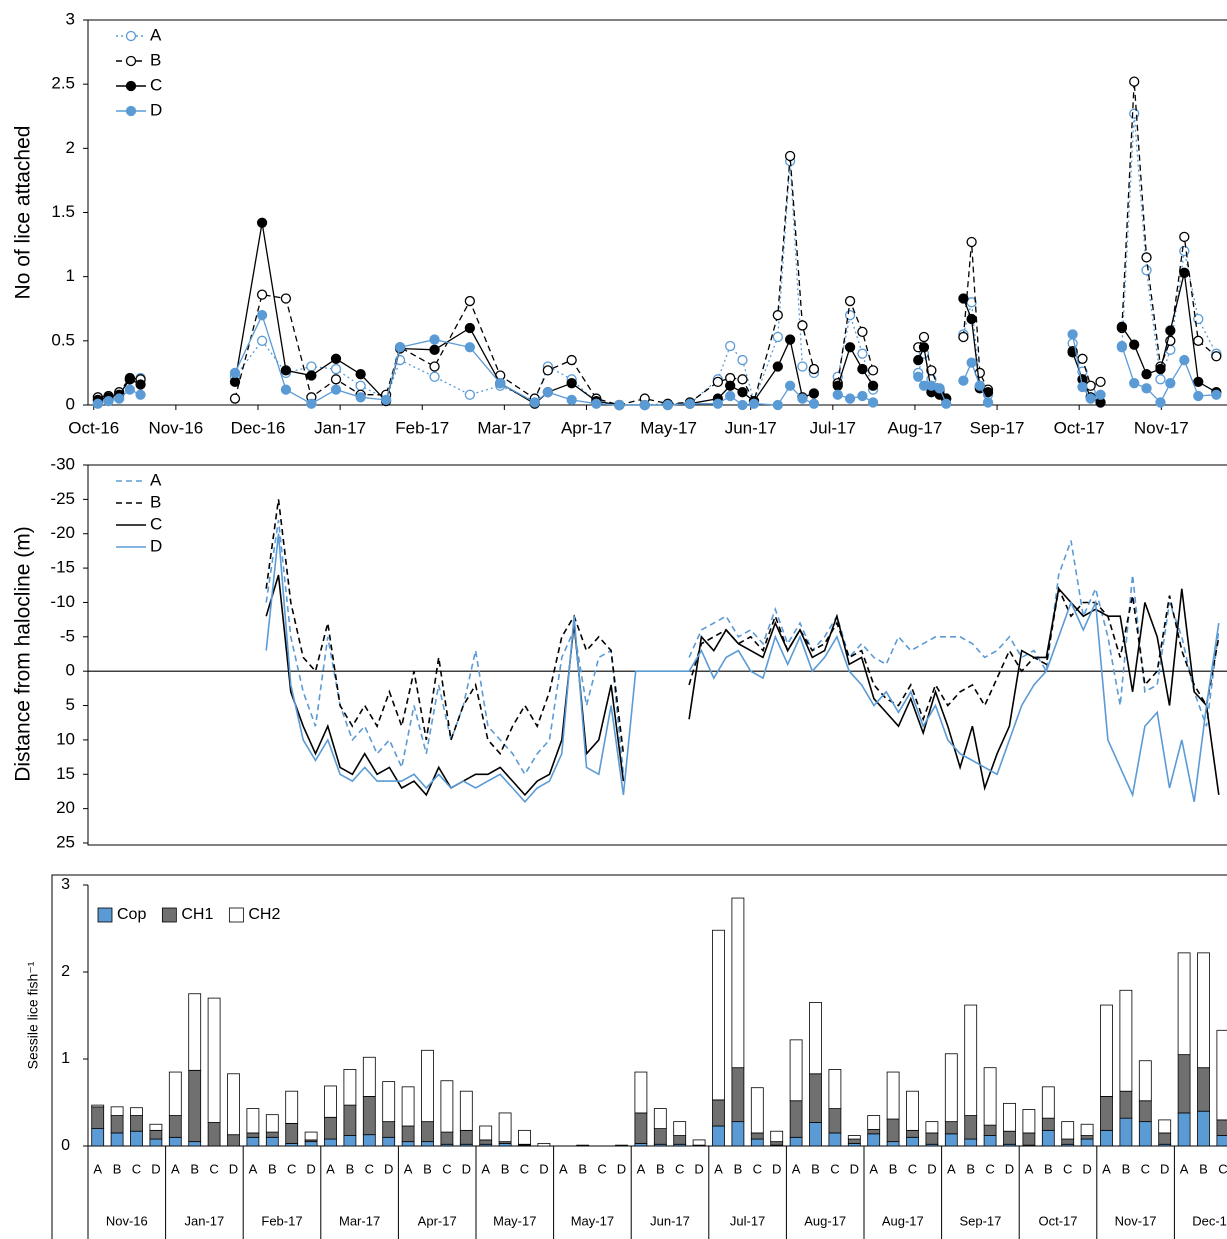 Image resolution: width=1227 pixels, height=1239 pixels. Describe the element at coordinates (131, 86) in the screenshot. I see `legend-marker` at that location.